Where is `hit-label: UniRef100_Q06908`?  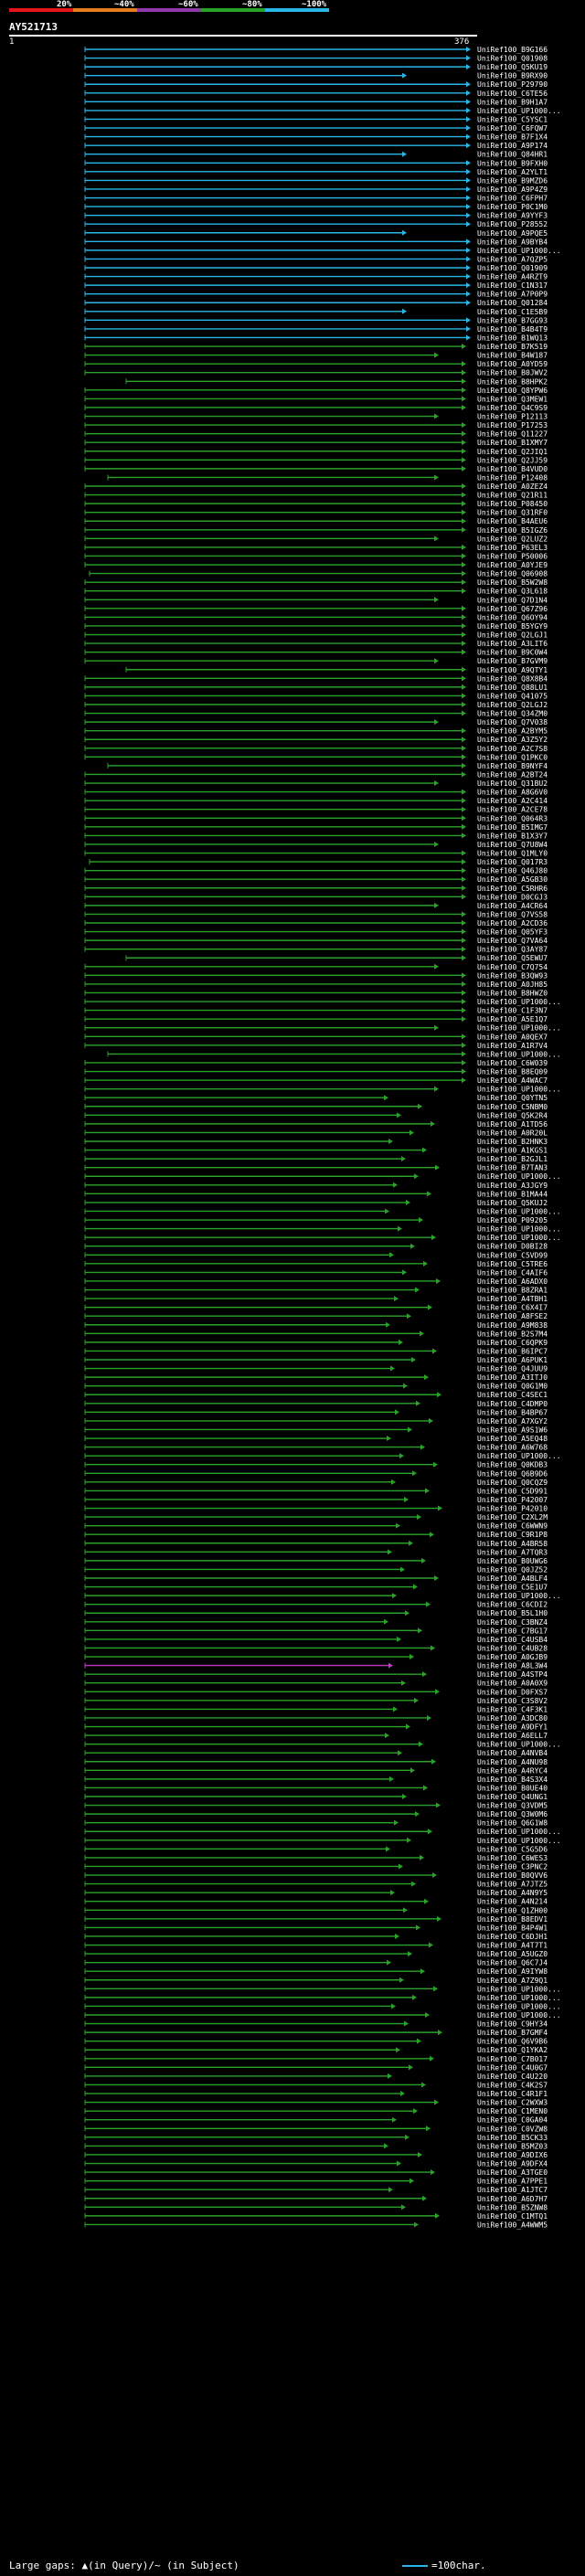 hit-label: UniRef100_Q06908 is located at coordinates (512, 574).